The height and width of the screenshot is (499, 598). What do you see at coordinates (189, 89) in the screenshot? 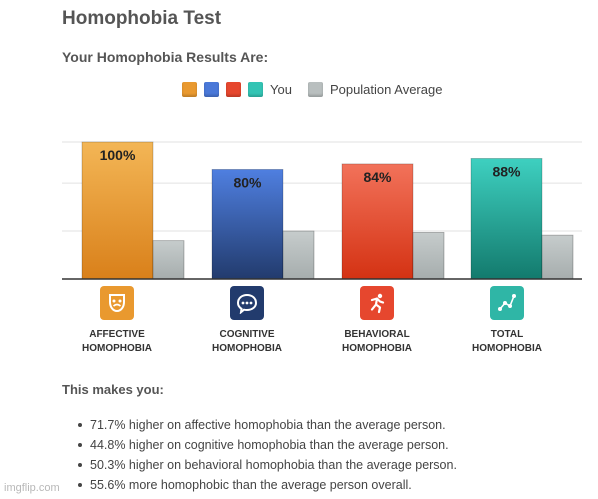
I see `legend-swatch-affective` at bounding box center [189, 89].